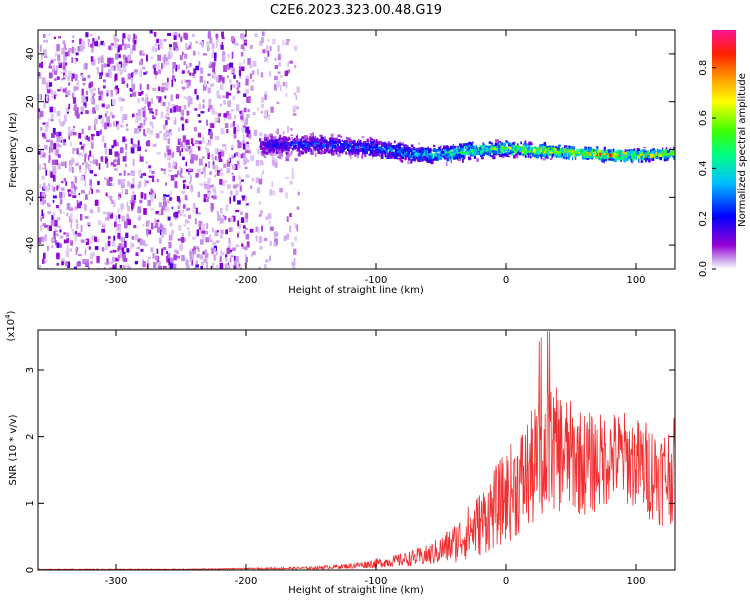 The image size is (750, 600). I want to click on x-tick-label: -300, so click(116, 581).